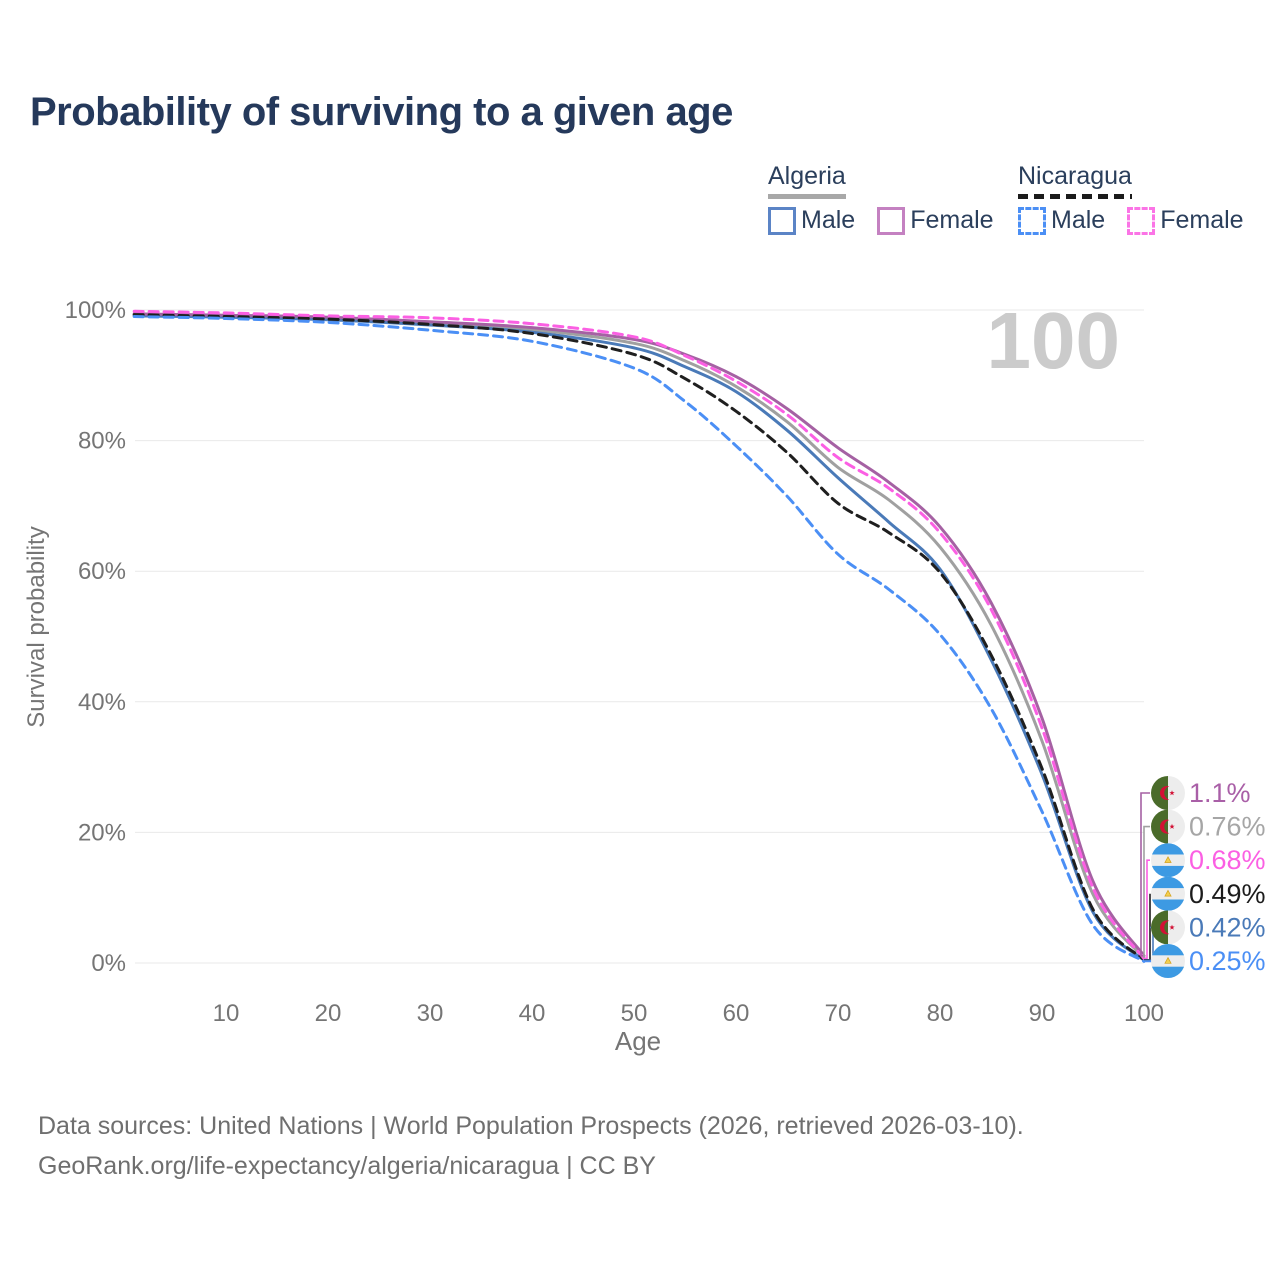 This screenshot has width=1280, height=1280. What do you see at coordinates (226, 1013) in the screenshot?
I see `x-tick-label-10: 10` at bounding box center [226, 1013].